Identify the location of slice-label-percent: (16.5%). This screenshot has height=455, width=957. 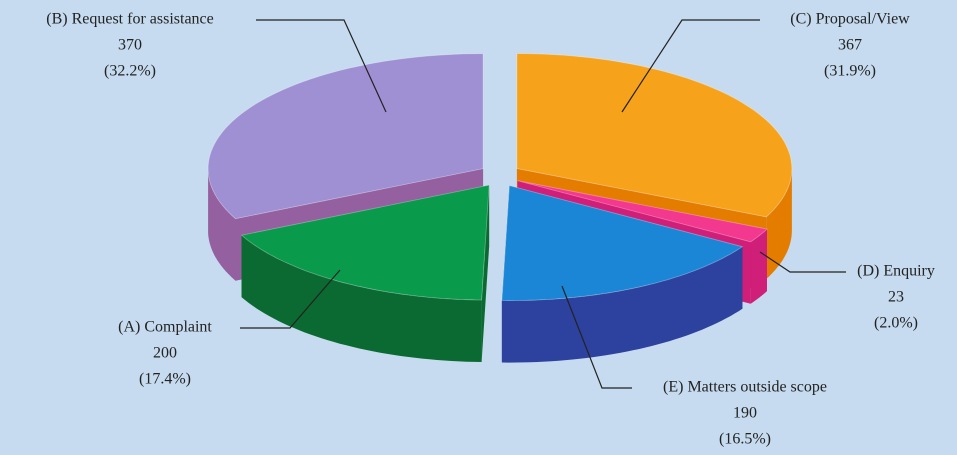
(745, 439).